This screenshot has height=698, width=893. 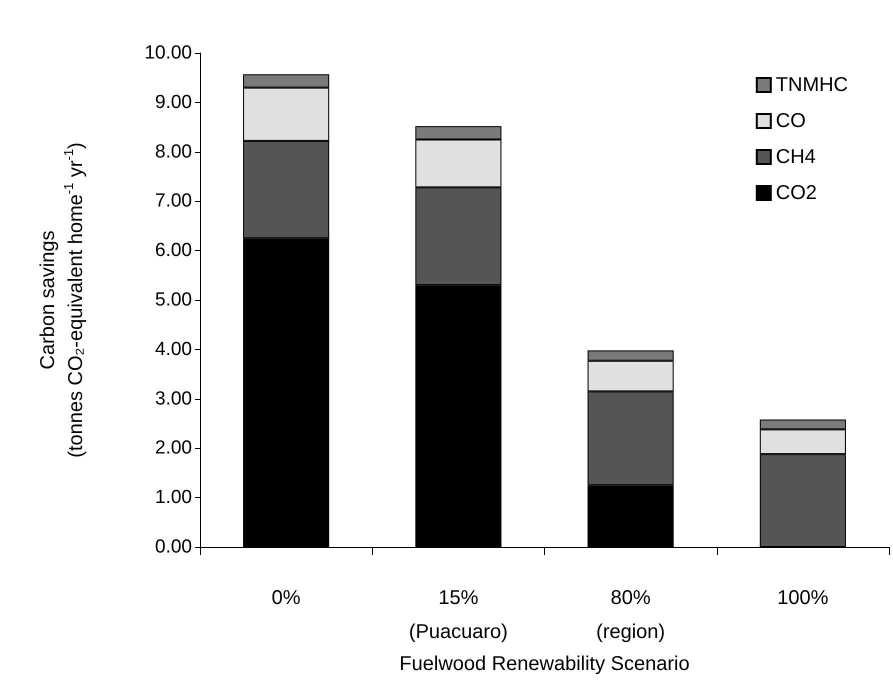 What do you see at coordinates (791, 121) in the screenshot?
I see `legend-label: CO` at bounding box center [791, 121].